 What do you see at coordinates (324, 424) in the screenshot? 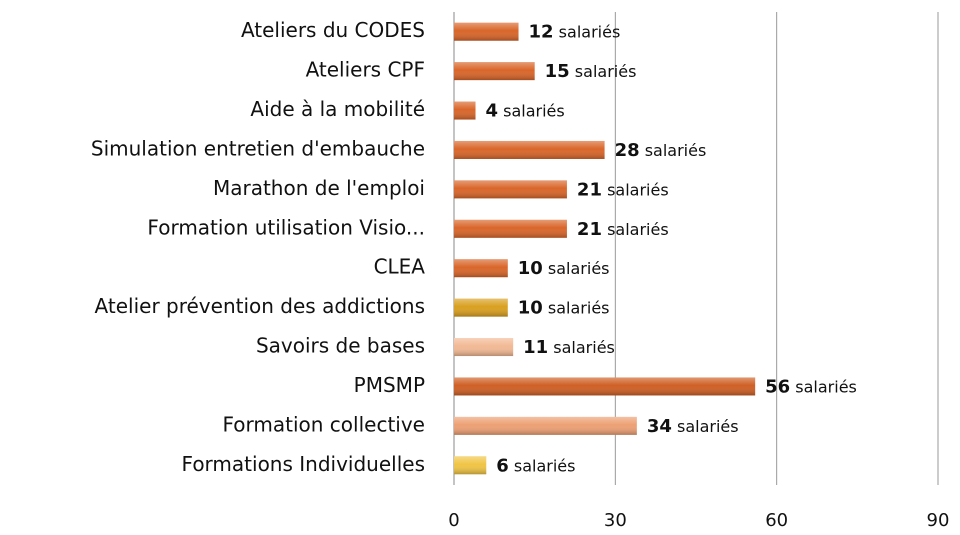
I see `category-label: Formation collective` at bounding box center [324, 424].